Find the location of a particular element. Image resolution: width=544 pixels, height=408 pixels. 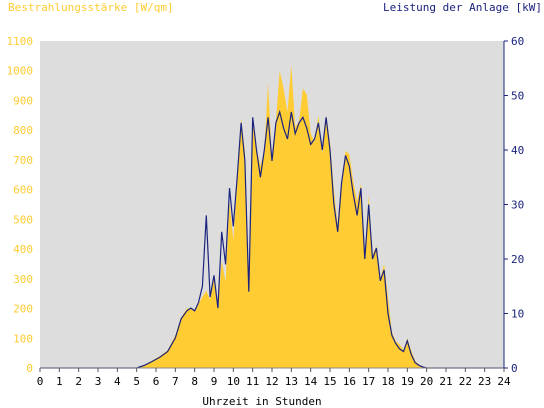

left-tick-label: 300 is located at coordinates (23, 279).